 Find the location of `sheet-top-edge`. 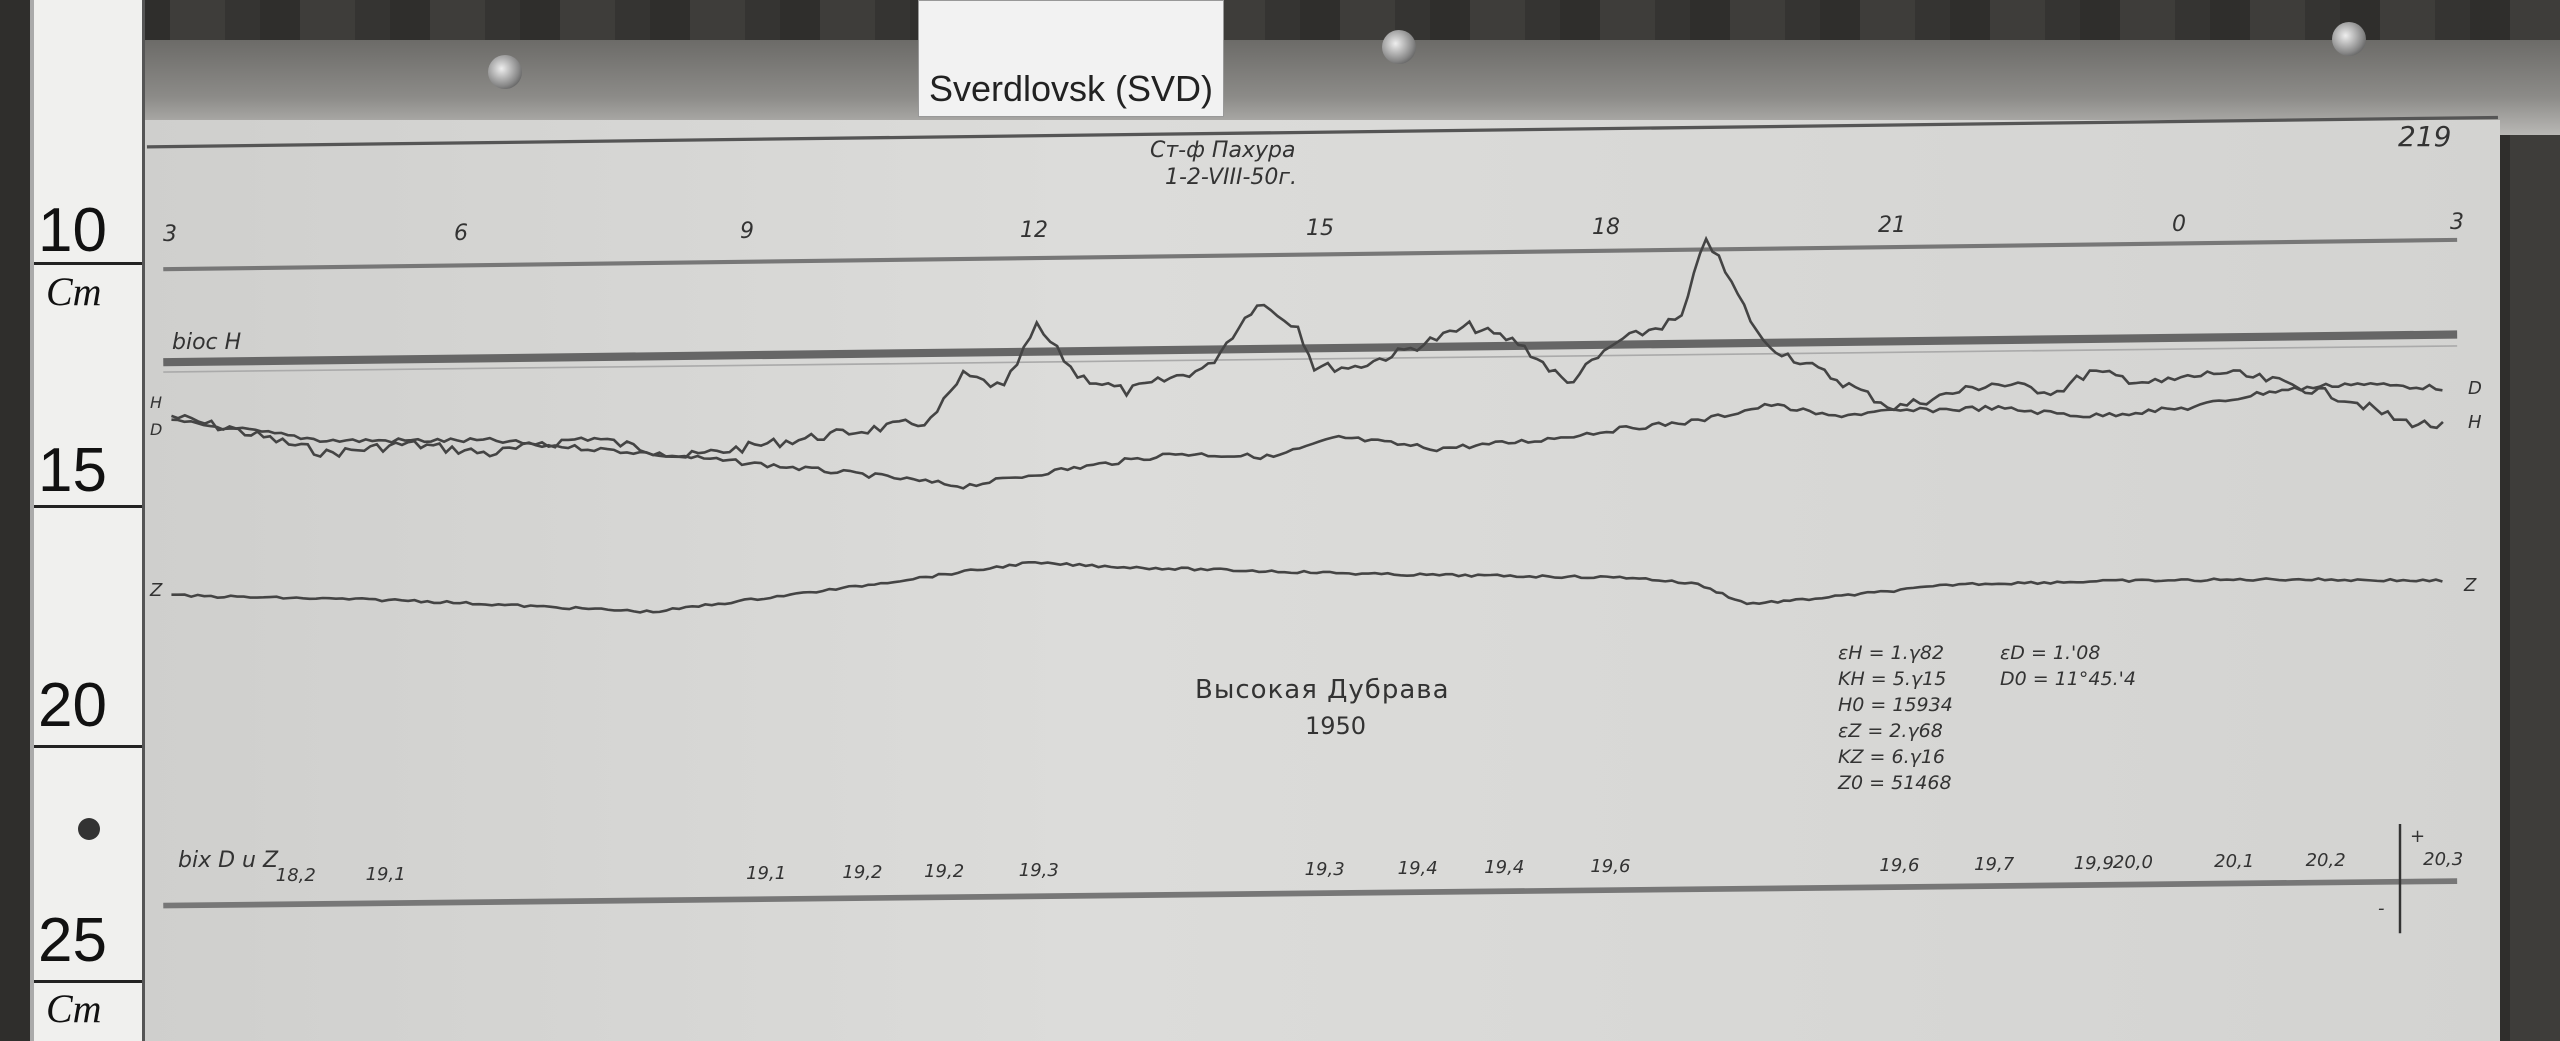

sheet-top-edge is located at coordinates (1322, 132).